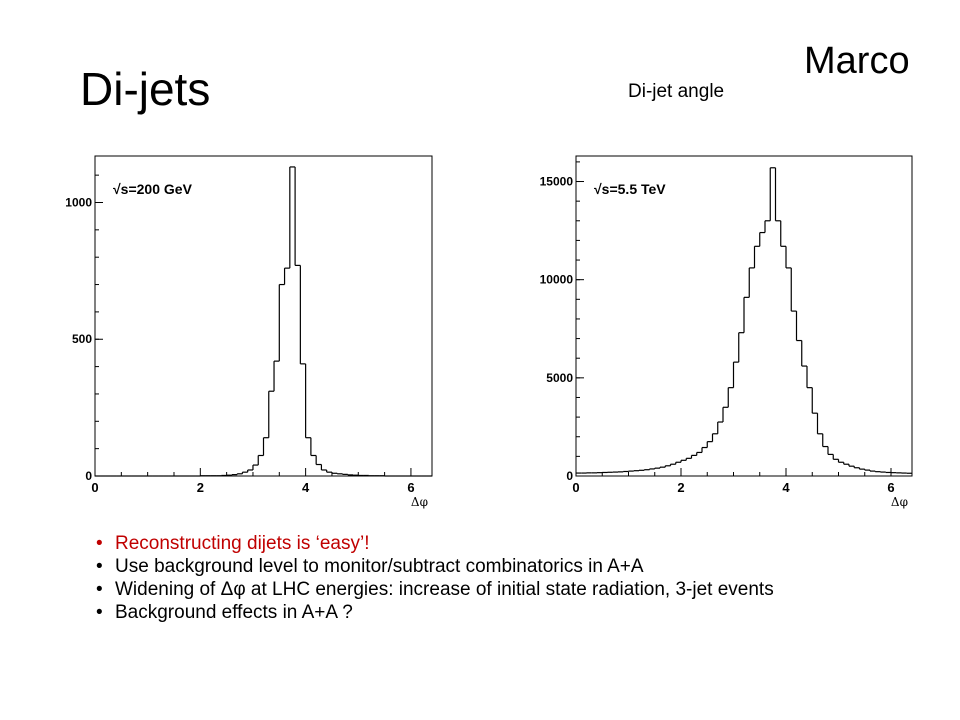 Image resolution: width=960 pixels, height=720 pixels. Describe the element at coordinates (630, 189) in the screenshot. I see `energy-annotation: √s=5.5 TeV` at that location.